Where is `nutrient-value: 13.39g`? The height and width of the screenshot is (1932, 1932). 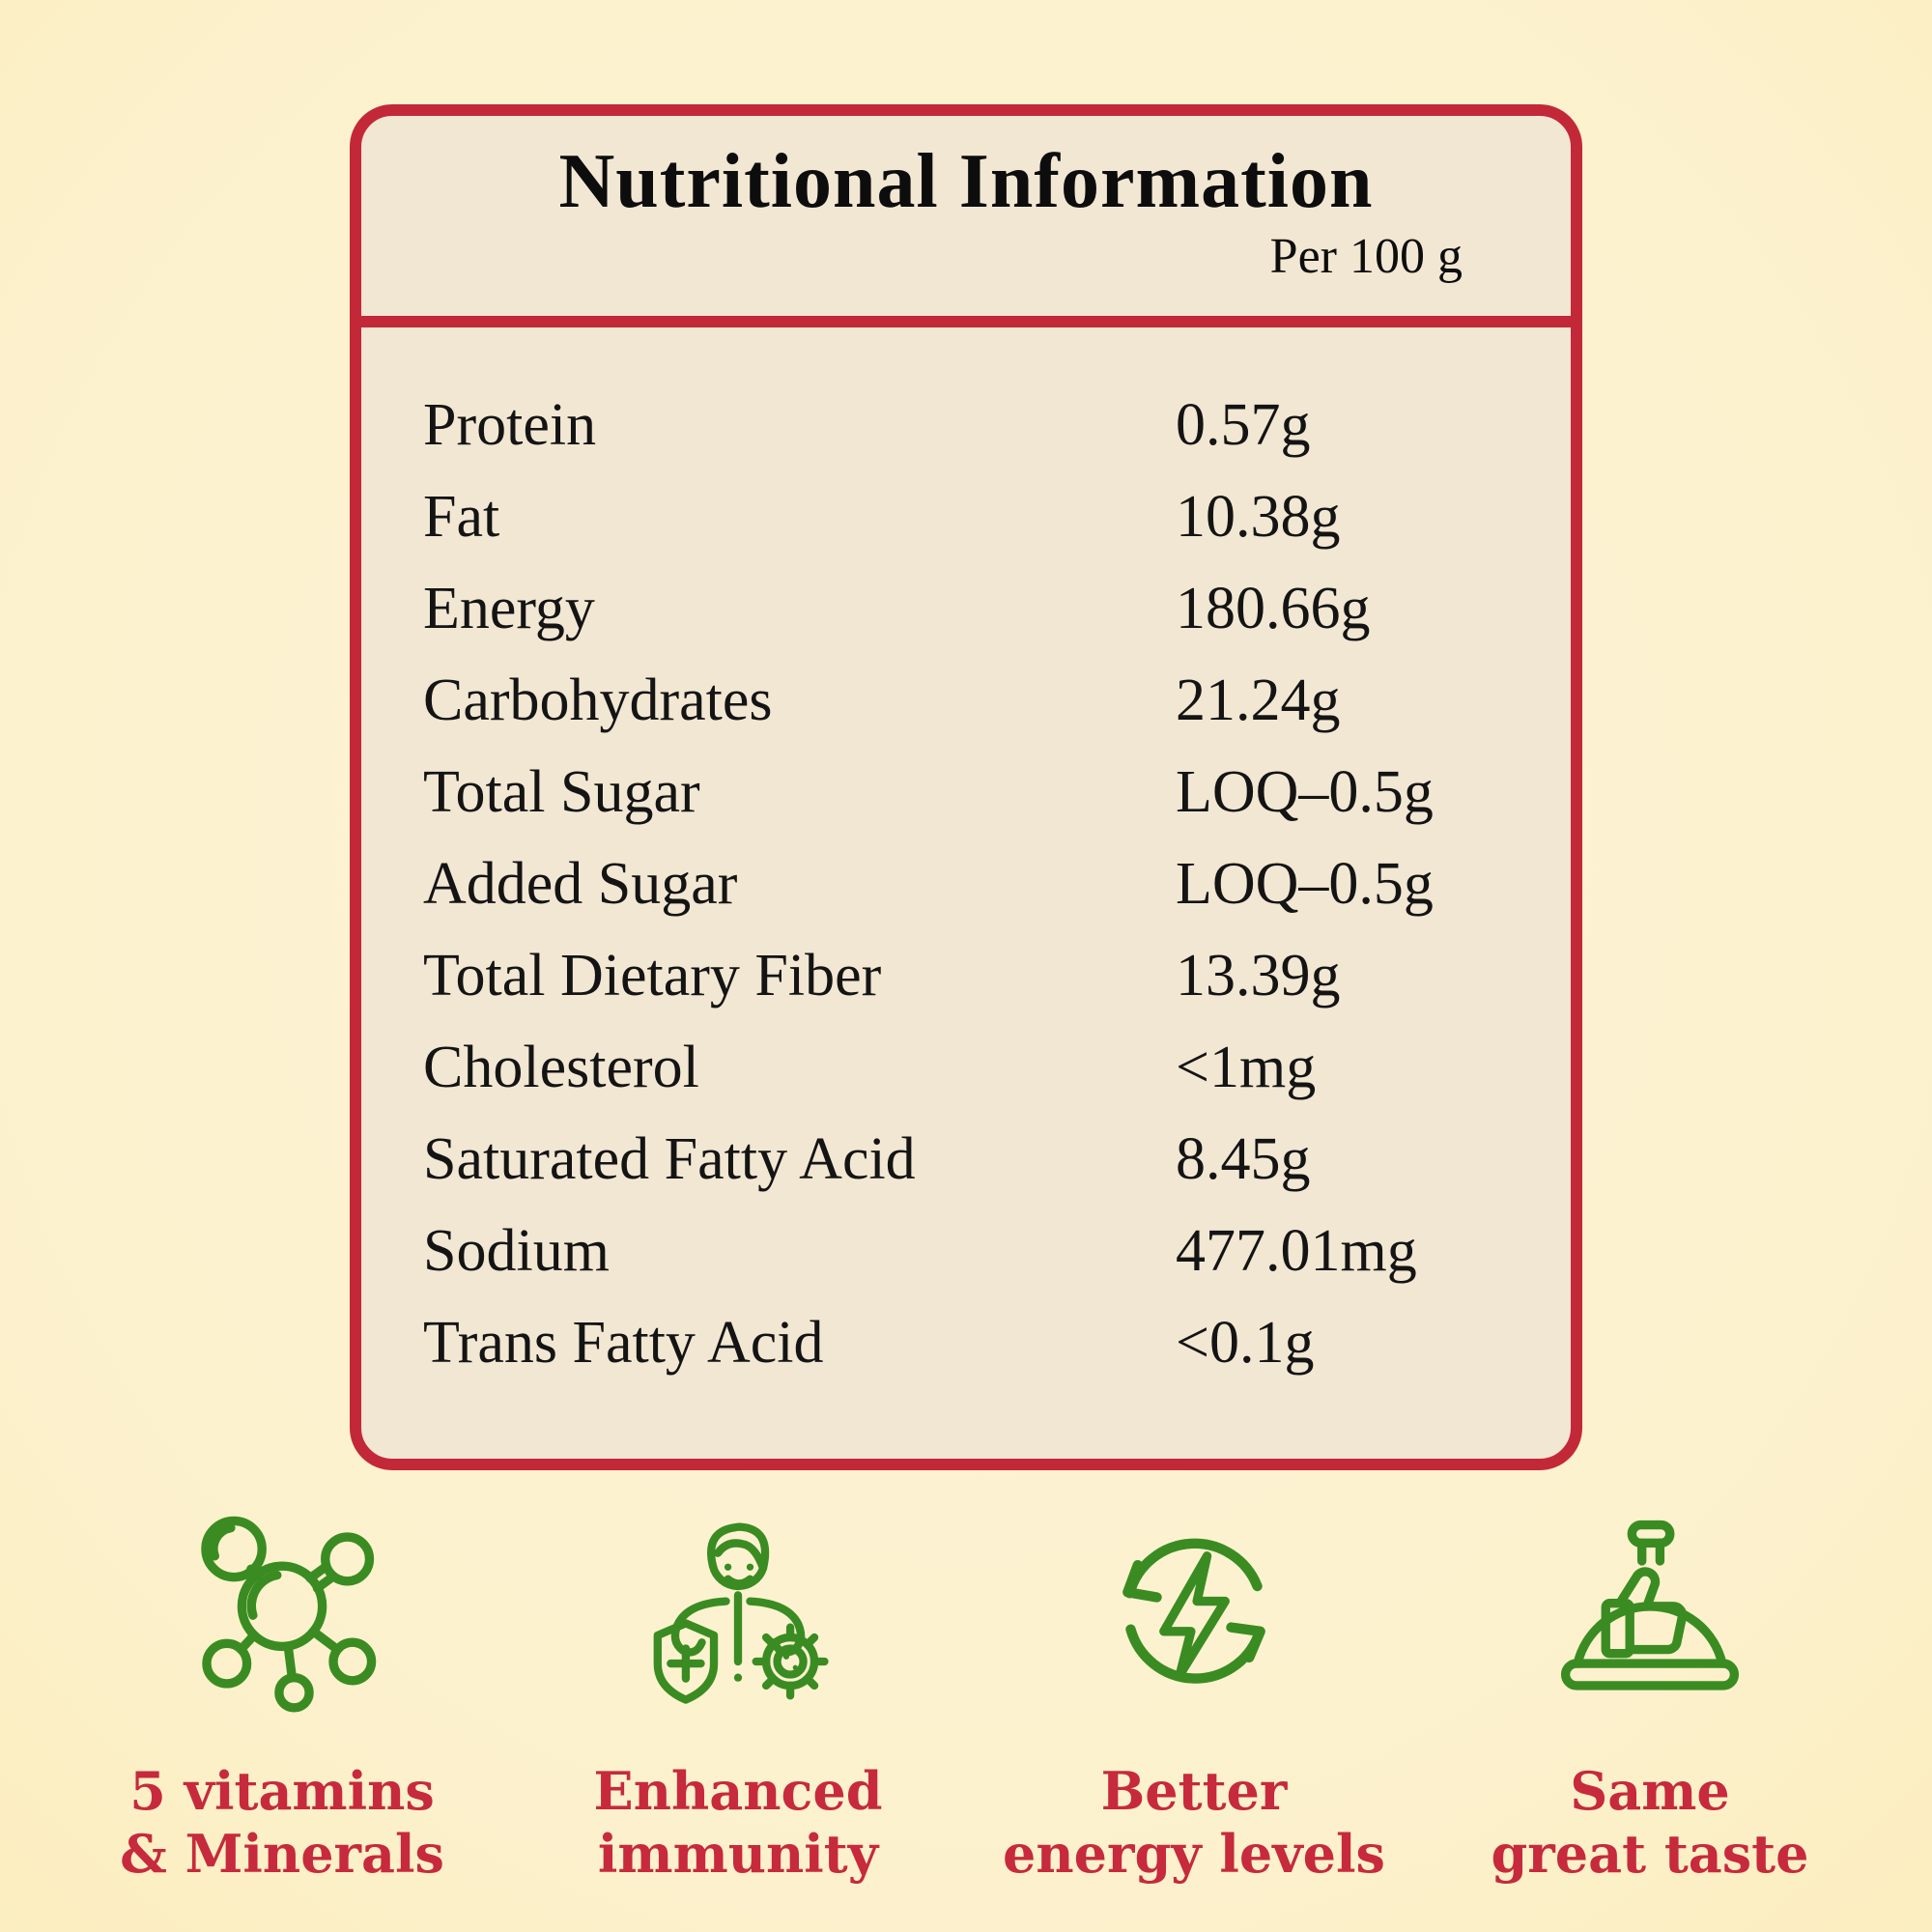
nutrient-value: 13.39g is located at coordinates (1258, 976).